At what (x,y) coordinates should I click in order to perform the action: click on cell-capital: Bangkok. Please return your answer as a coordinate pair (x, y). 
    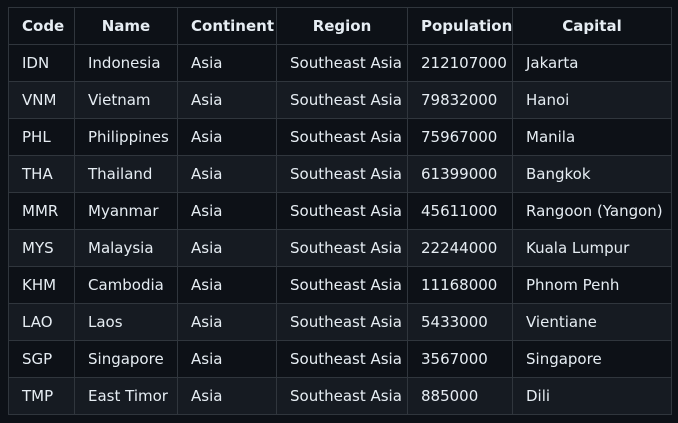
    Looking at the image, I should click on (592, 174).